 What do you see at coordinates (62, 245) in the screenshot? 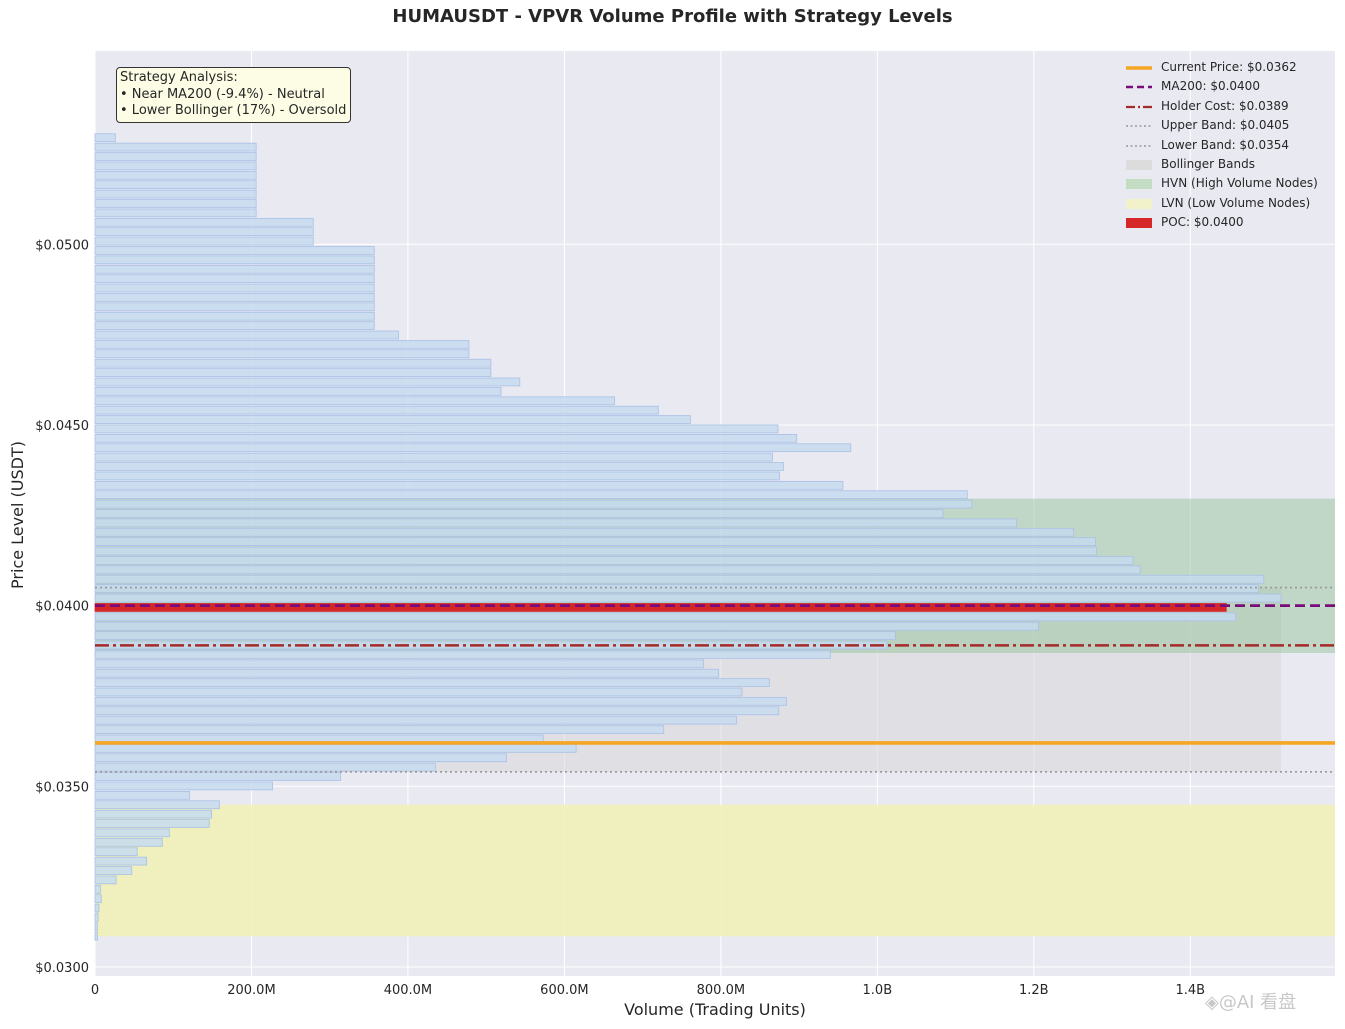
I see `y-tick-label: $0.0500` at bounding box center [62, 245].